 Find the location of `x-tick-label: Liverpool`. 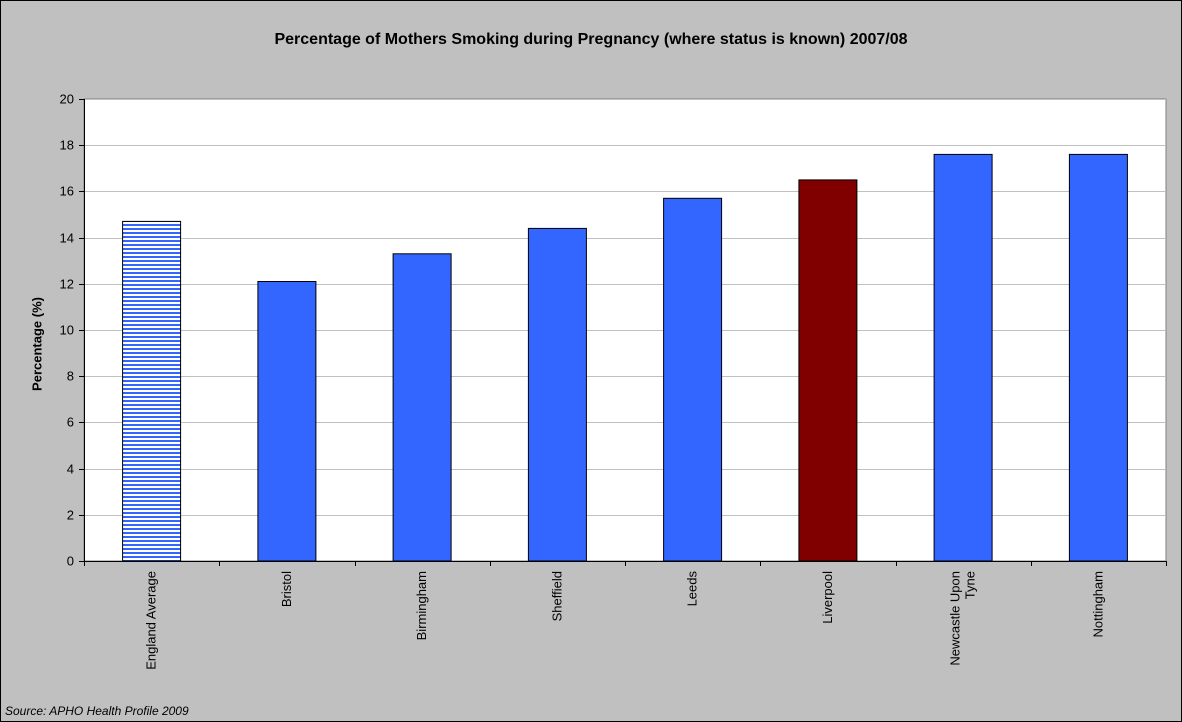

x-tick-label: Liverpool is located at coordinates (827, 597).